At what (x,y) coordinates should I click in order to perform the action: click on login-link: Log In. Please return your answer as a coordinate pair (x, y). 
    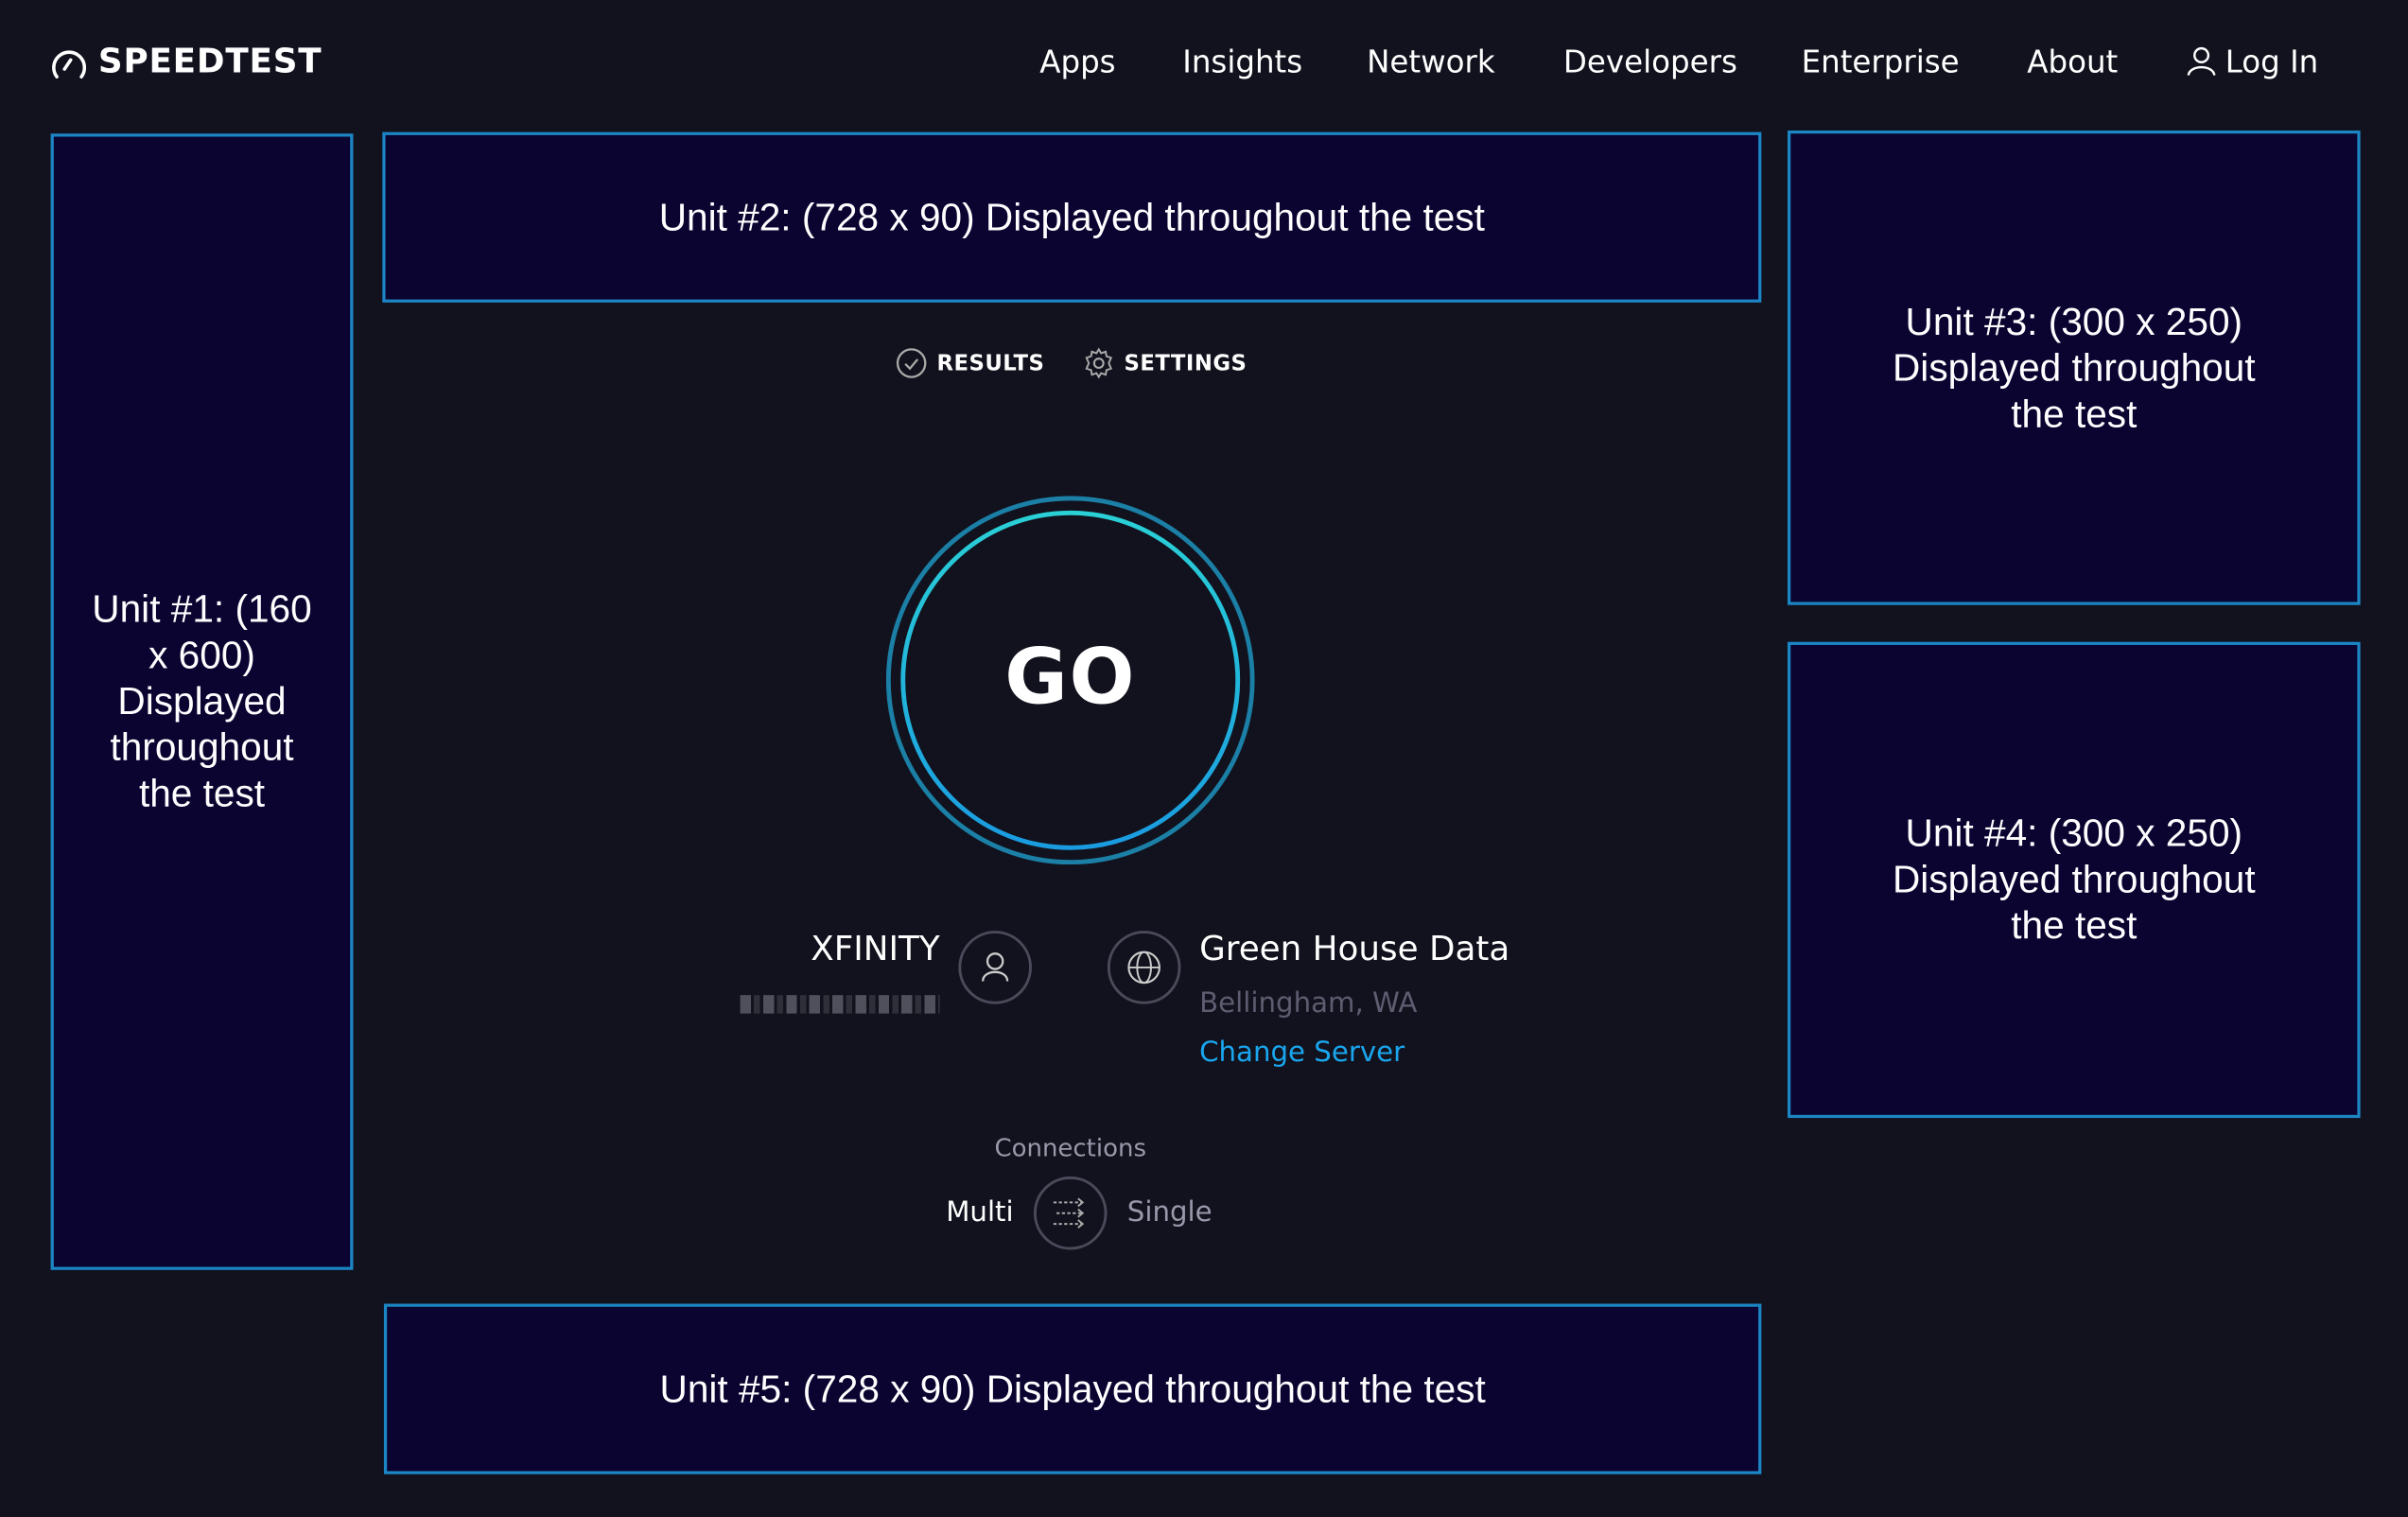
    Looking at the image, I should click on (2253, 61).